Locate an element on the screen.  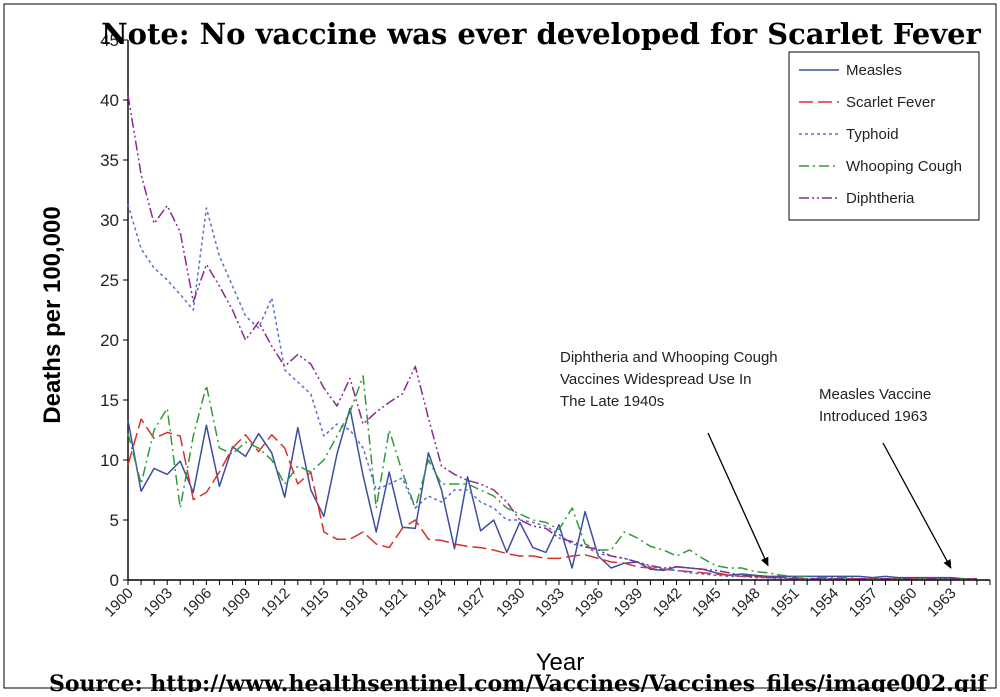
legend-entry-label: Typhoid is located at coordinates (872, 134).